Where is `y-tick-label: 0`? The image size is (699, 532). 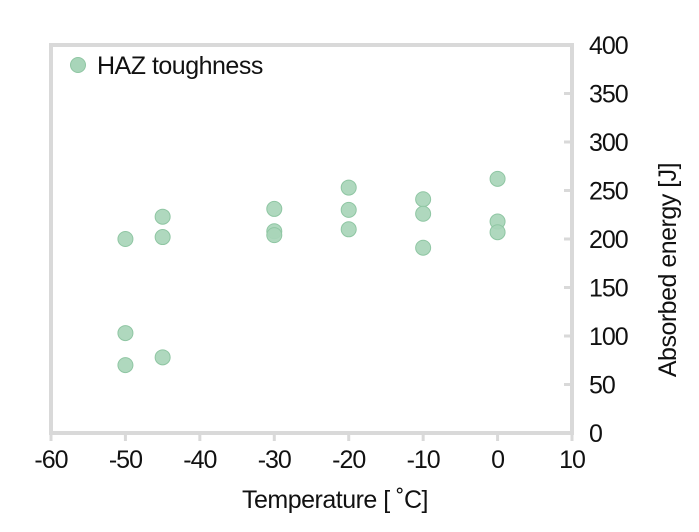
y-tick-label: 0 is located at coordinates (595, 434).